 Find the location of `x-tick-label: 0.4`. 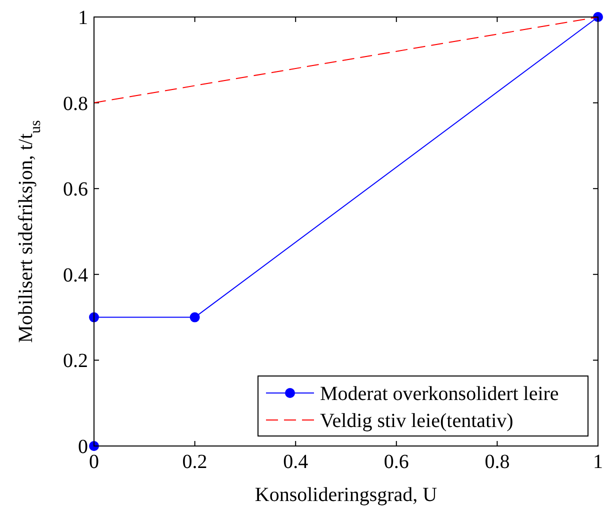

x-tick-label: 0.4 is located at coordinates (295, 462).